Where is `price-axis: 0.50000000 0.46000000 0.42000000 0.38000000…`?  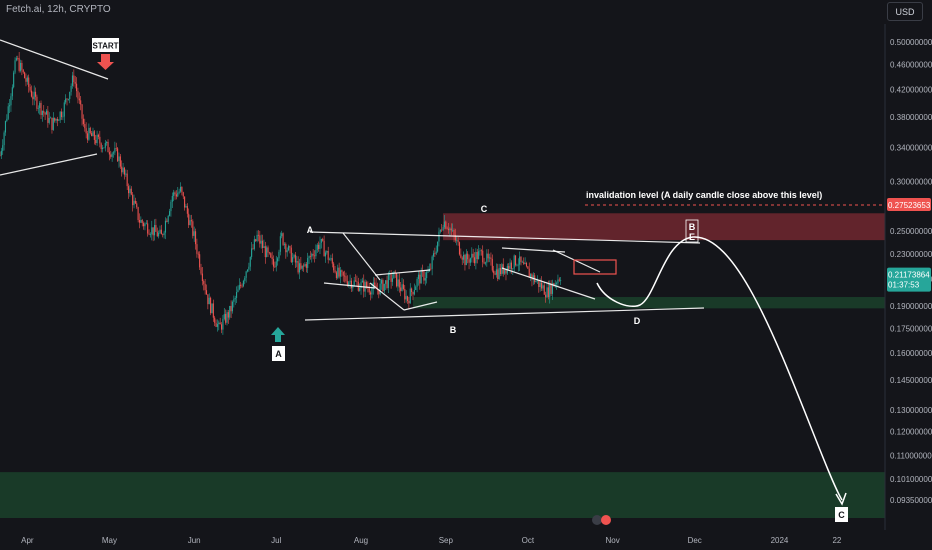 price-axis: 0.50000000 0.46000000 0.42000000 0.38000000… is located at coordinates (908, 278).